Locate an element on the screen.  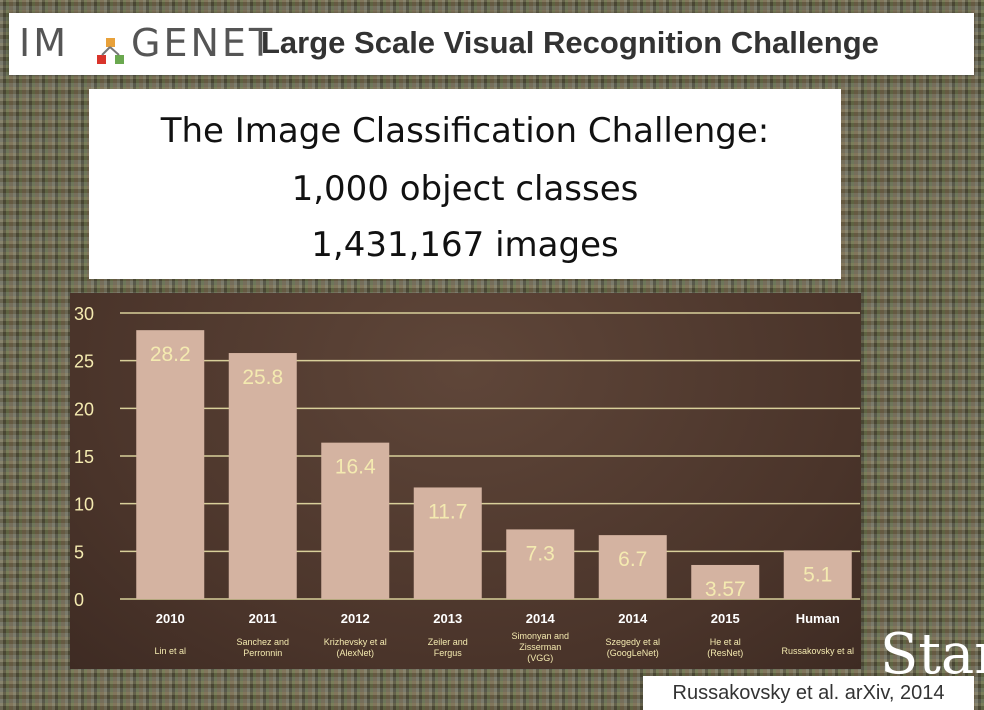
citation: Russakovsky et al. arXiv, 2014 is located at coordinates (808, 693).